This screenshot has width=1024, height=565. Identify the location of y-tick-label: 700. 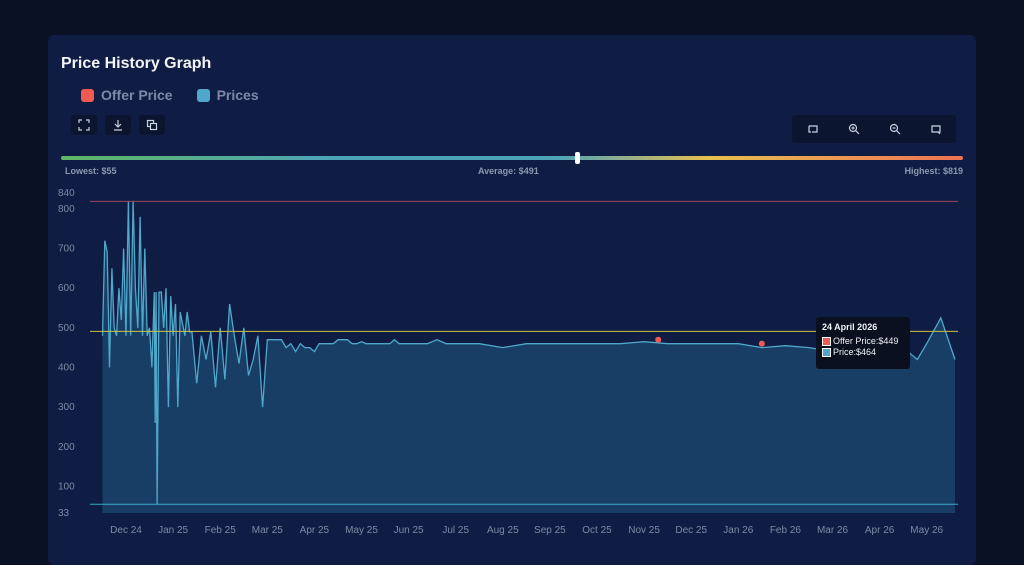
(66, 249).